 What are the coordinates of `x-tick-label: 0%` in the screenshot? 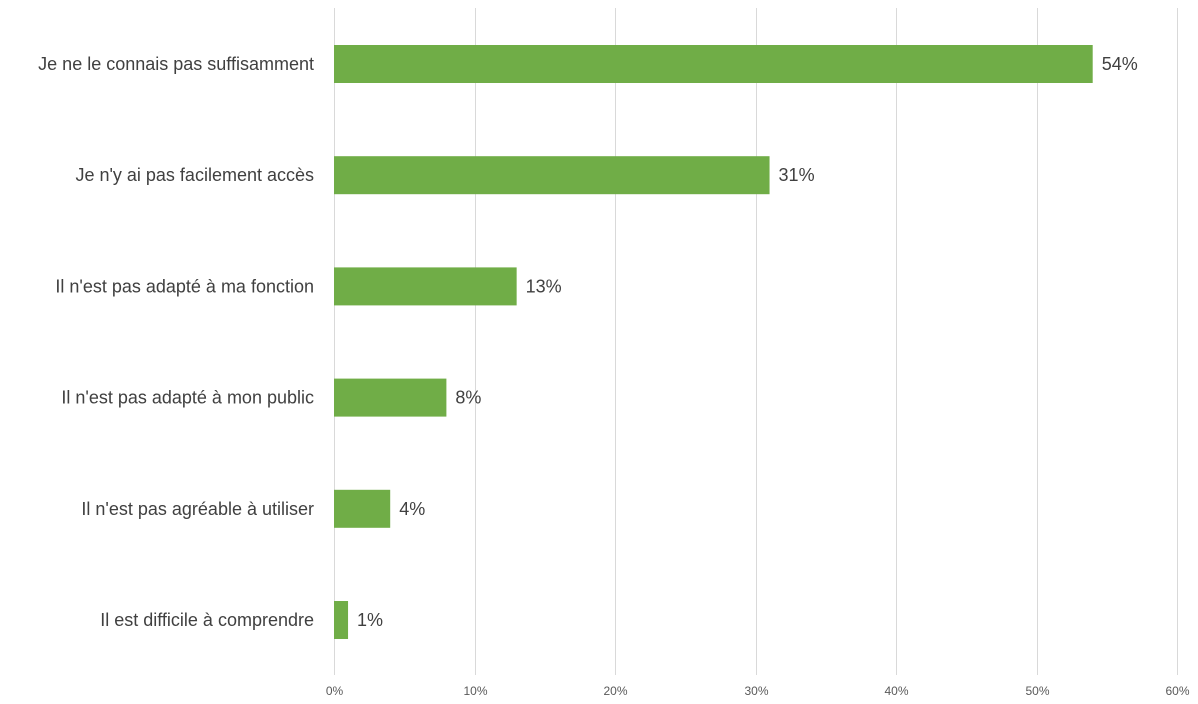 It's located at (335, 691).